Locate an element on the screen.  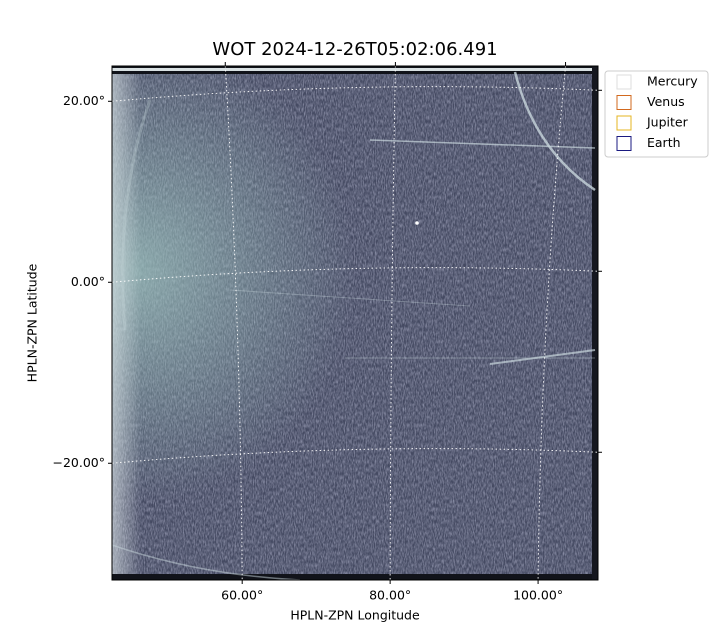
y-axis-label: HPLN-ZPN Latitude is located at coordinates (32, 322).